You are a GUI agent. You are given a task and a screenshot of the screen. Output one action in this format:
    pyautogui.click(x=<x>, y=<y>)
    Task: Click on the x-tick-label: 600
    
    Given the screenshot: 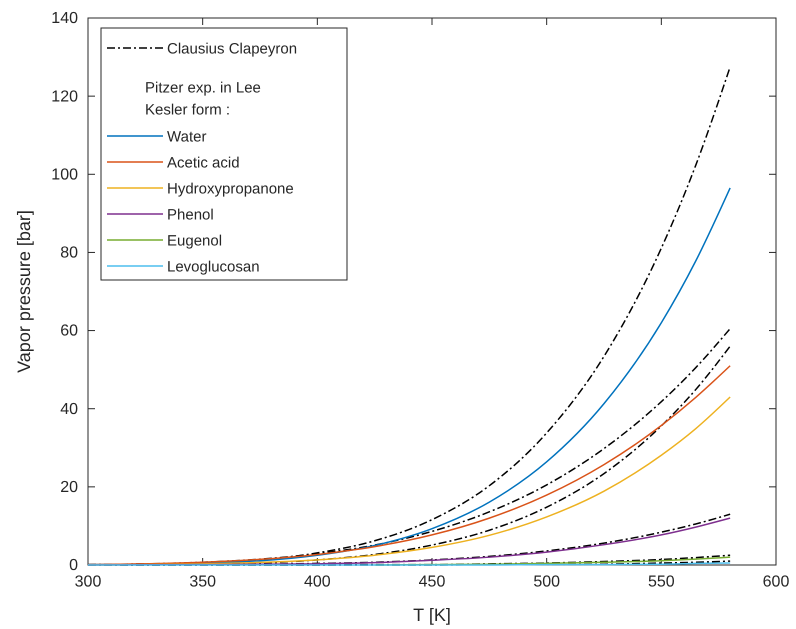 What is the action you would take?
    pyautogui.click(x=776, y=581)
    